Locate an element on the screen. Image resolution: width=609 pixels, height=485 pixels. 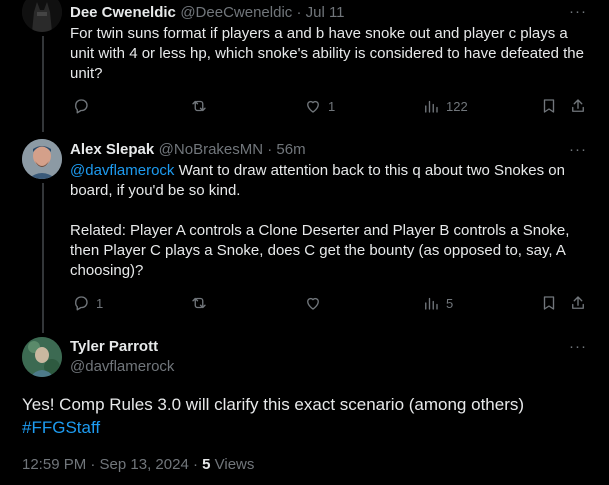
tweet-meta: 12:59 PM · Sep 13, 2024 · 5 Views is located at coordinates (138, 464).